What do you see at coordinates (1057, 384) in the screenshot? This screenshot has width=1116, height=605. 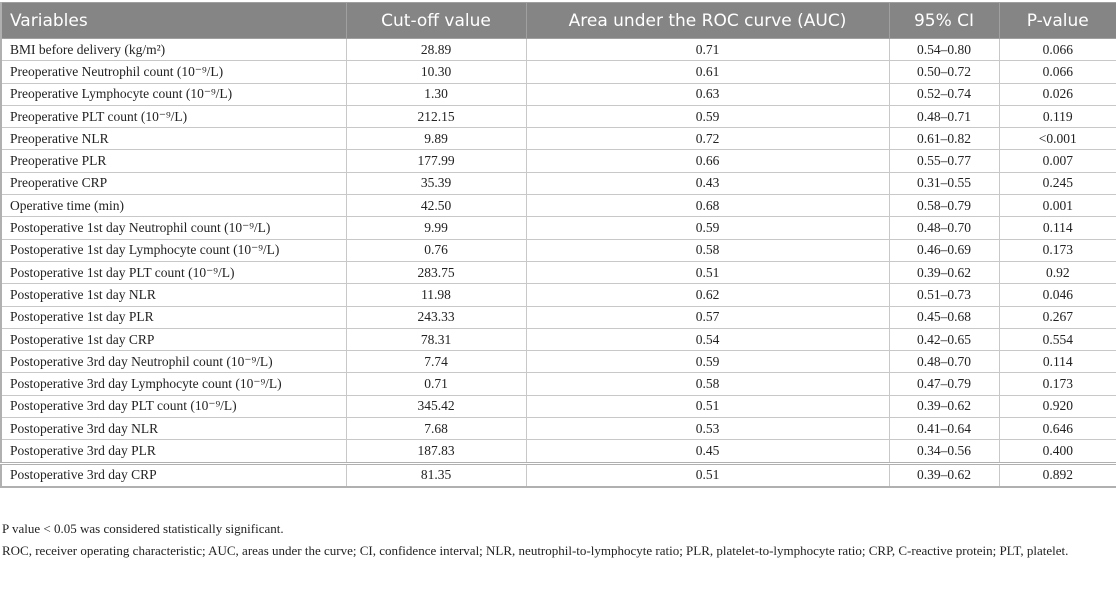 I see `table-cell: 0.173` at bounding box center [1057, 384].